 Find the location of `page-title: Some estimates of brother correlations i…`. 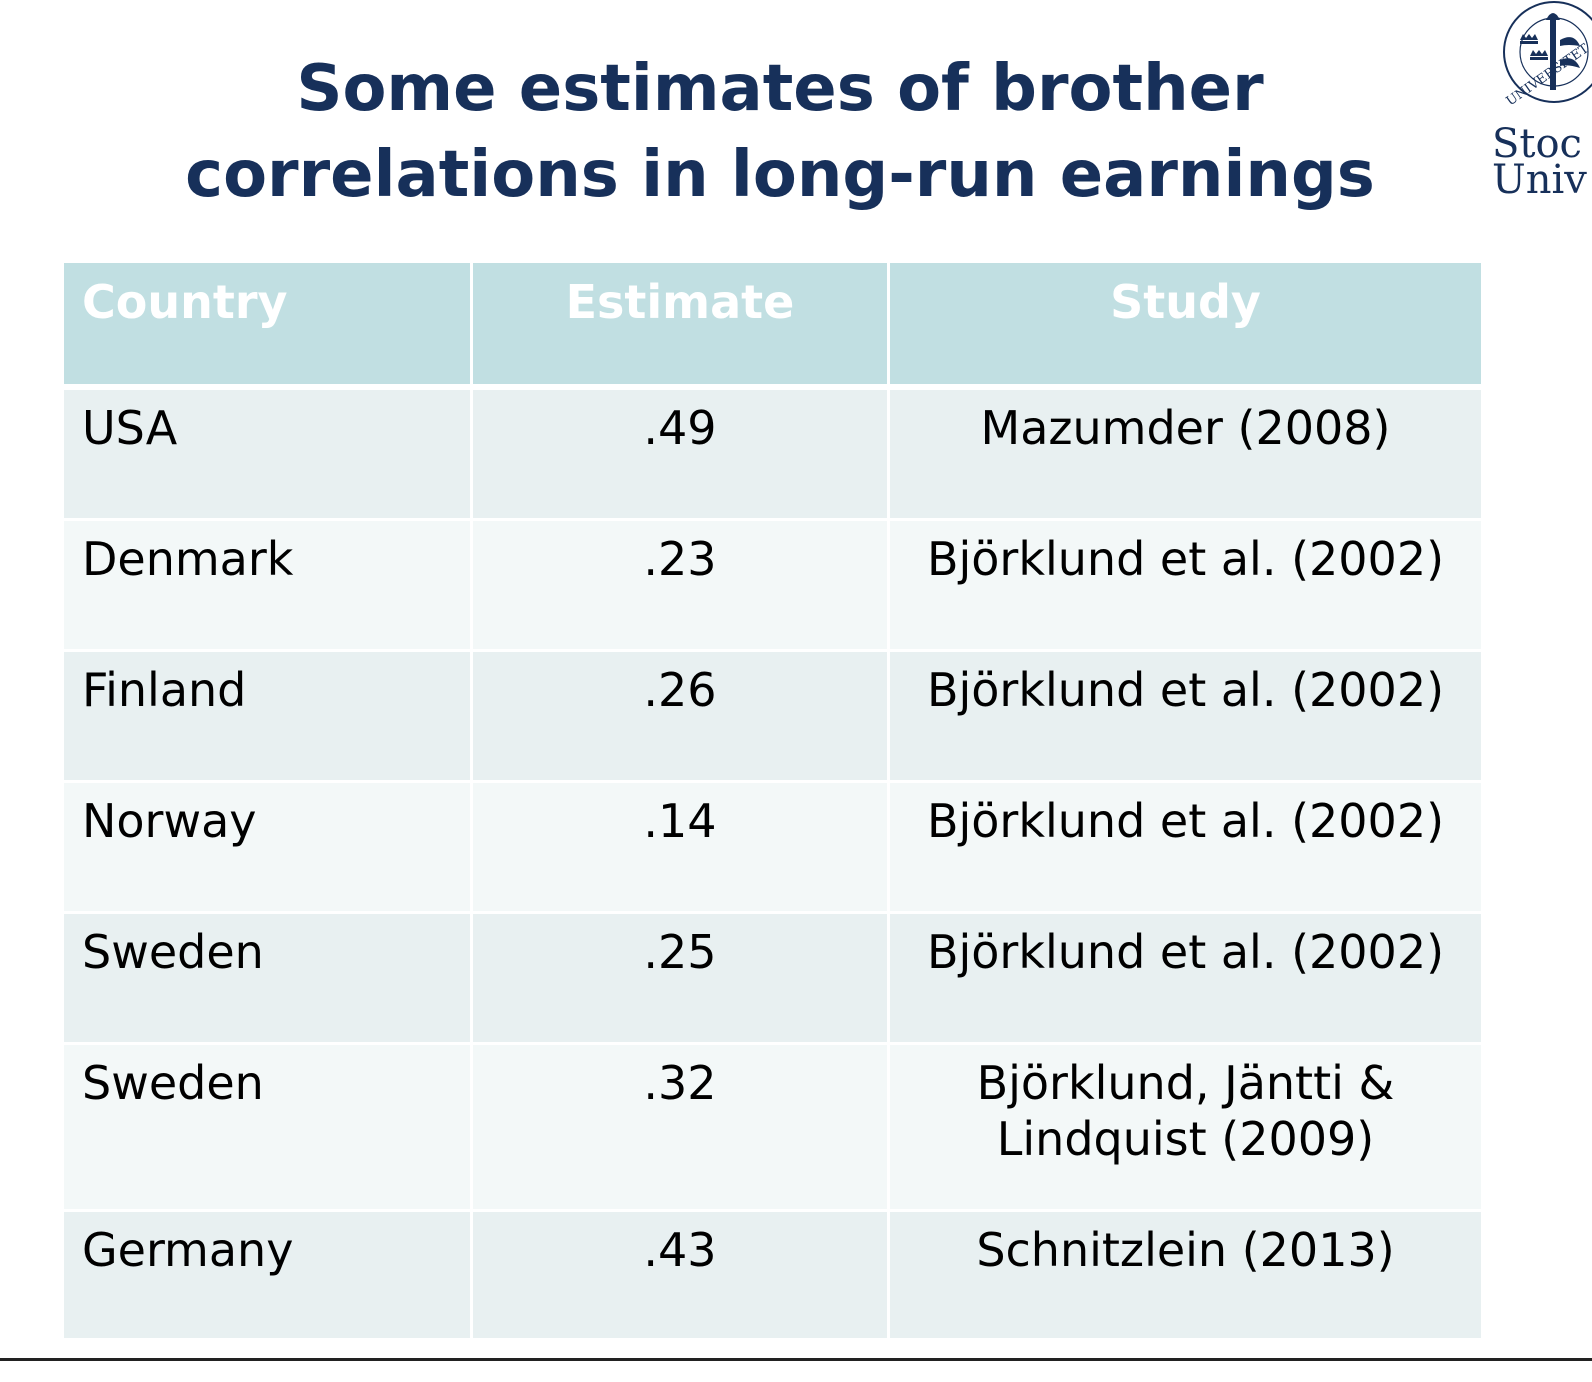

page-title: Some estimates of brother correlations i… is located at coordinates (780, 132).